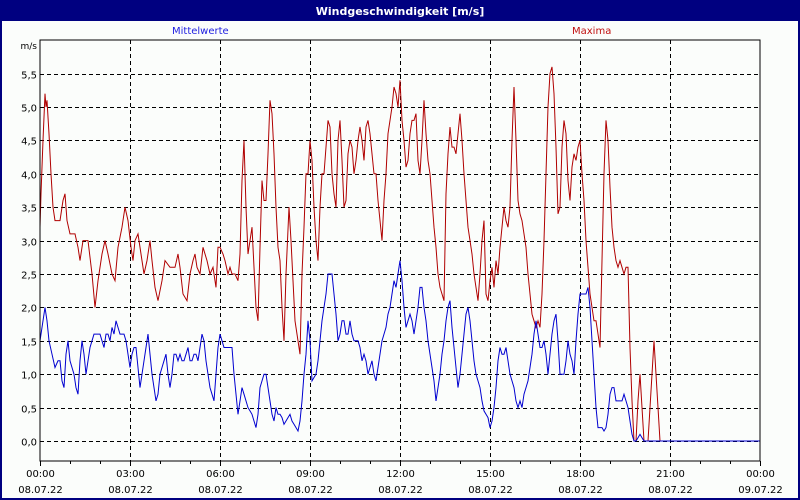 Image resolution: width=800 pixels, height=500 pixels. Describe the element at coordinates (29, 343) in the screenshot. I see `y-tick-label: 1,5` at that location.